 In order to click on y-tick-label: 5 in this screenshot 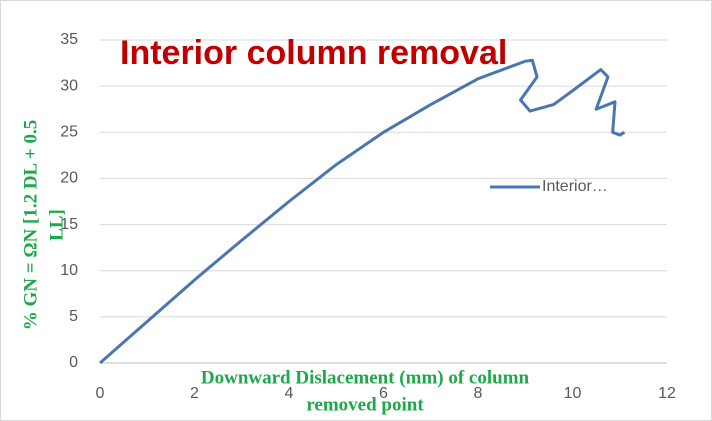, I will do `click(73, 316)`.